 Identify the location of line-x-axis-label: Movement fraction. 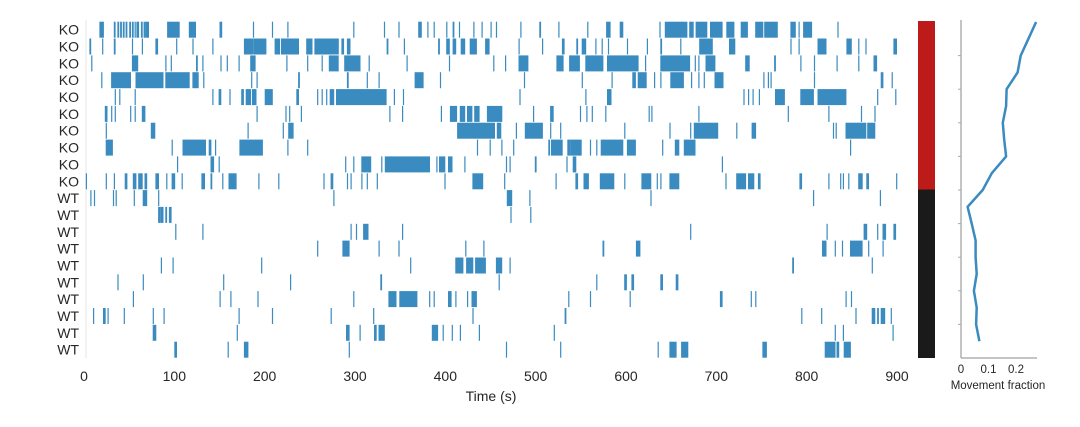
(998, 386).